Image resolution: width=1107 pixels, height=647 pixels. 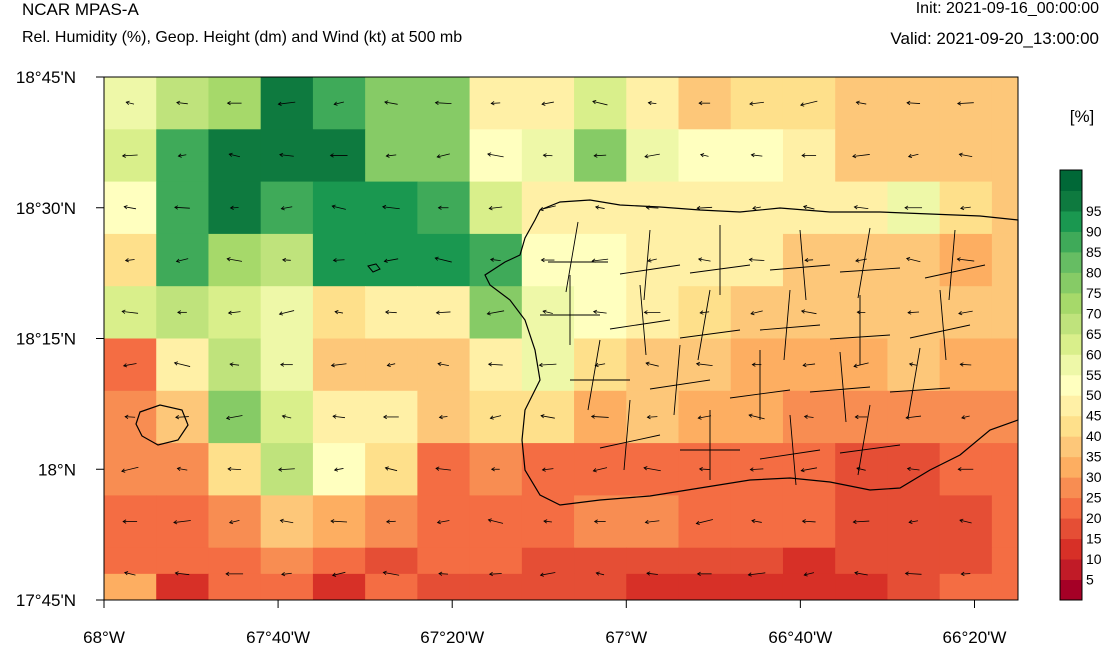 What do you see at coordinates (994, 38) in the screenshot?
I see `valid-time: Valid: 2021-09-20_13:00:00` at bounding box center [994, 38].